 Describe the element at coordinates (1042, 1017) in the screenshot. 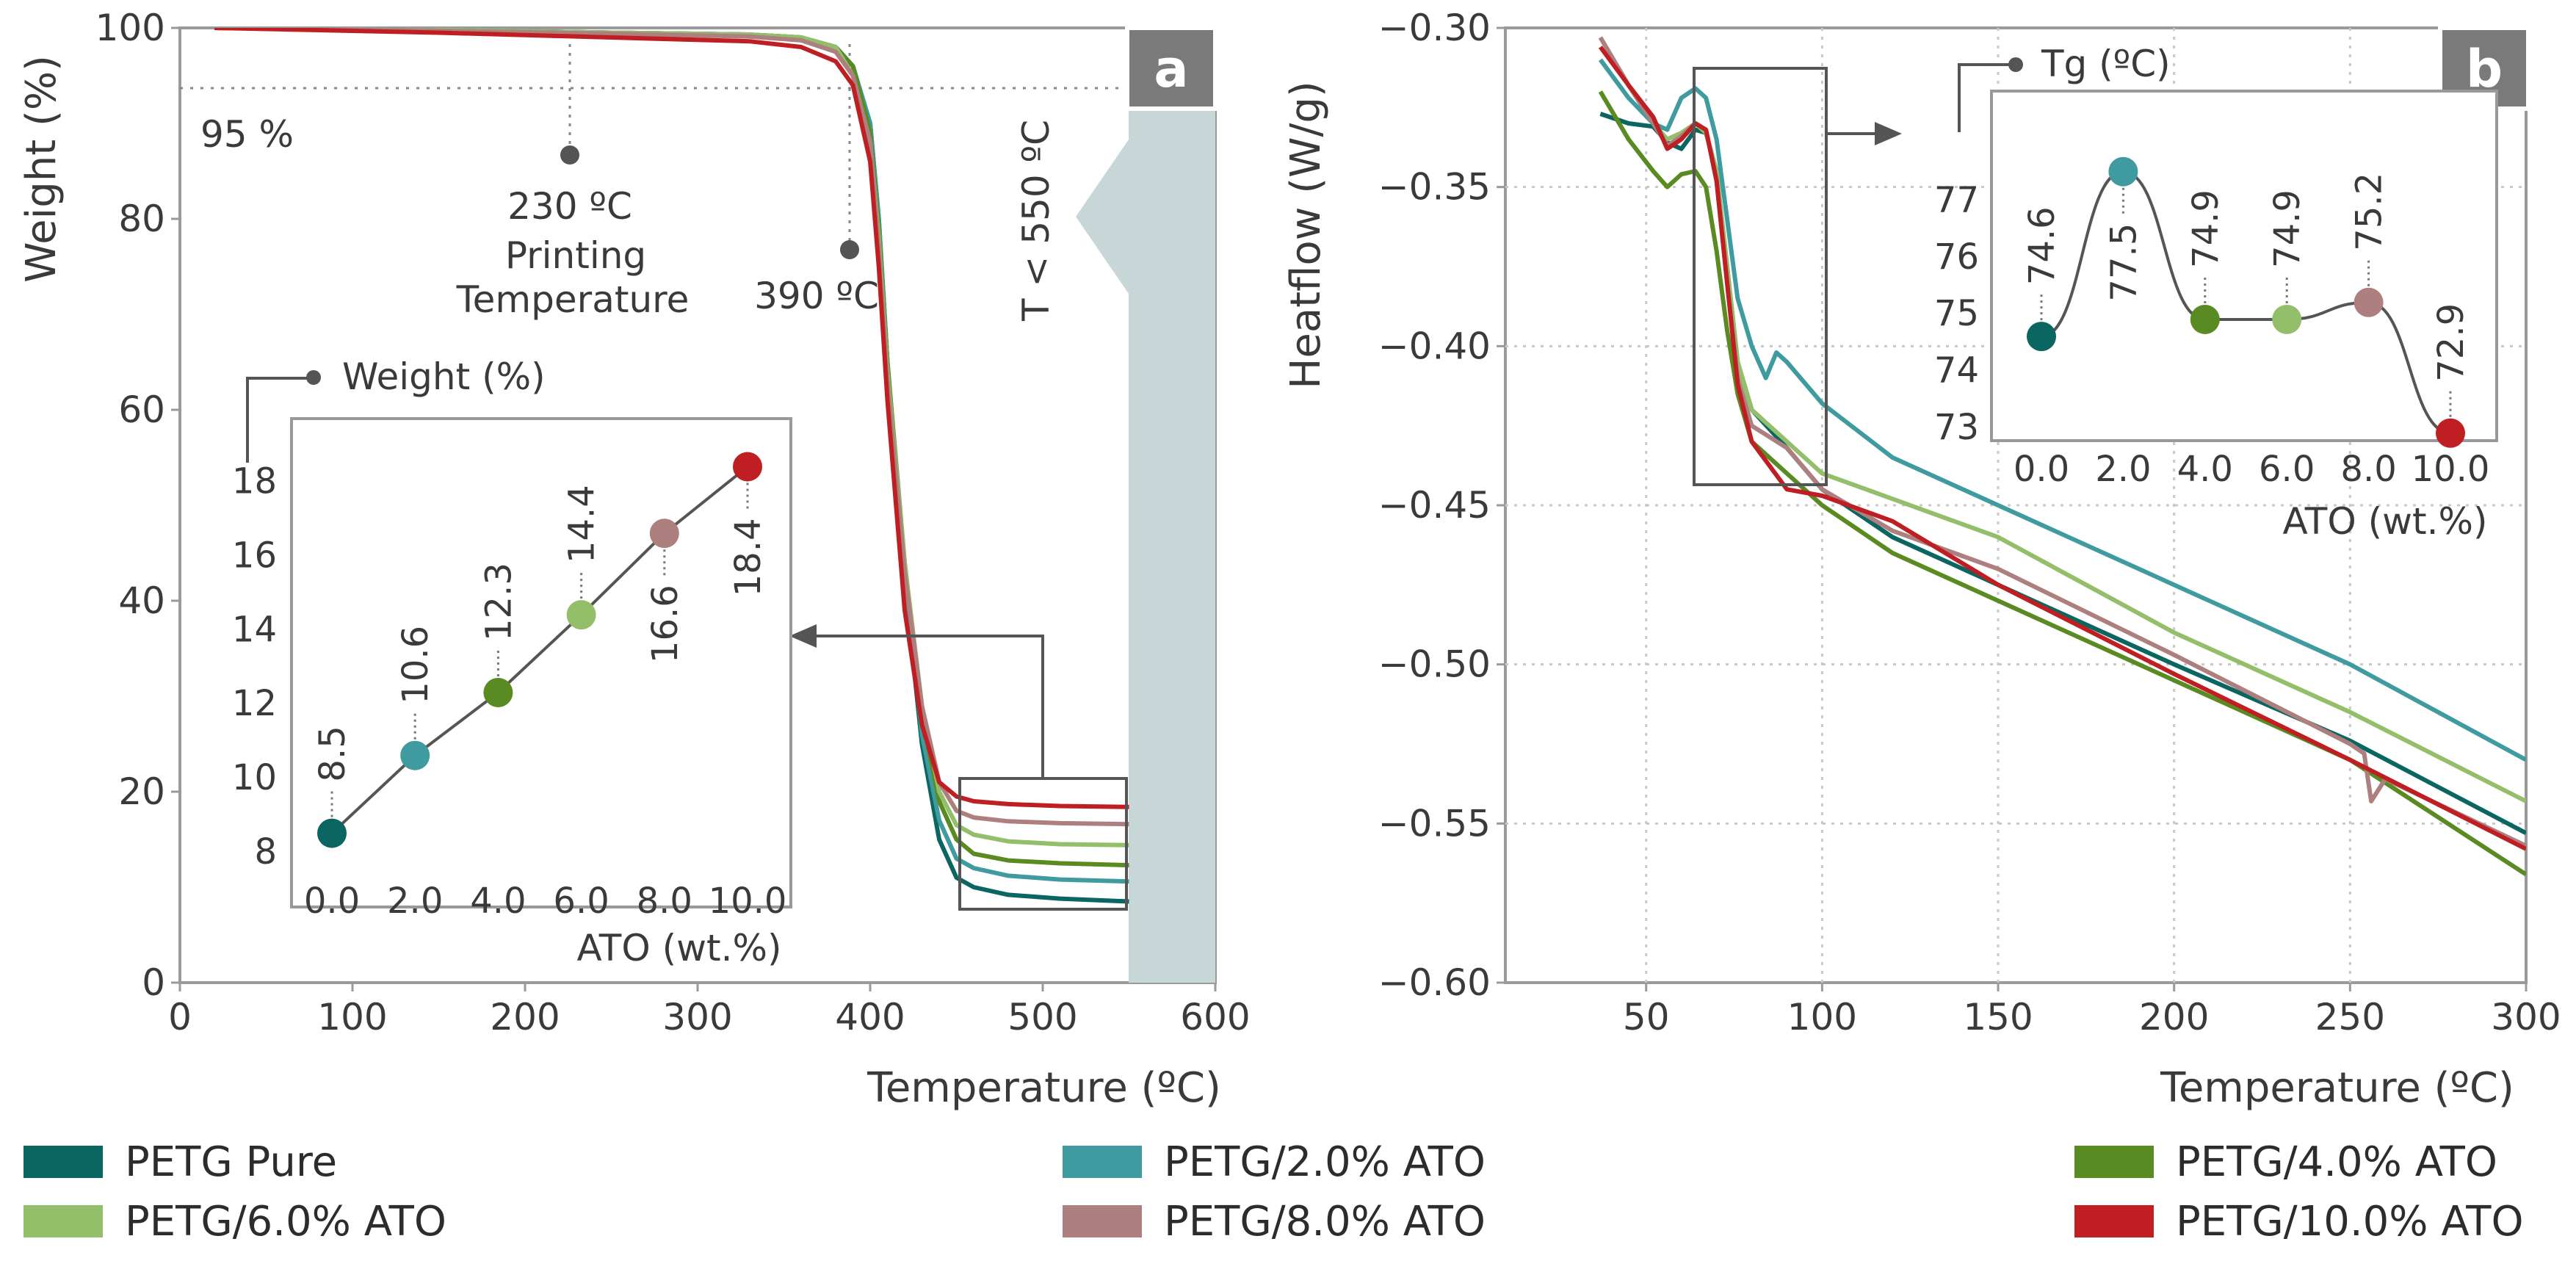

I see `x-tick-label: 500` at that location.